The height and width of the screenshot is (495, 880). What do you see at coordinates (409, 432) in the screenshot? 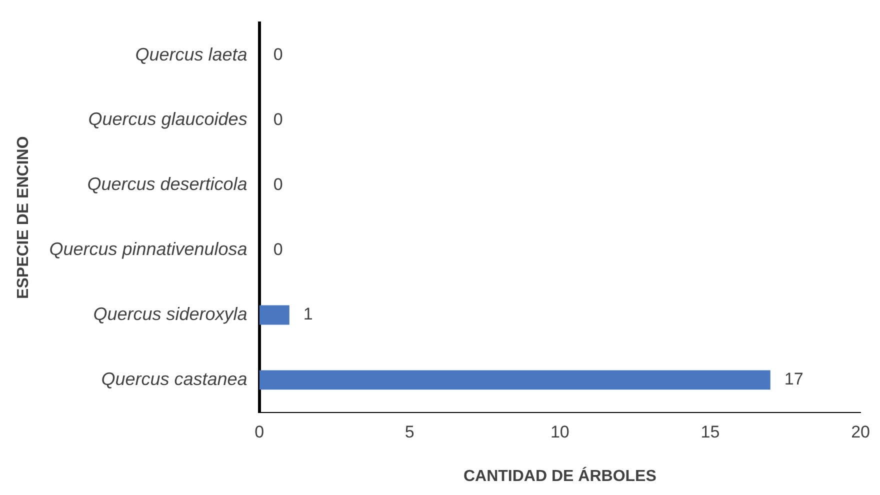
I see `x-tick-label: 5` at bounding box center [409, 432].